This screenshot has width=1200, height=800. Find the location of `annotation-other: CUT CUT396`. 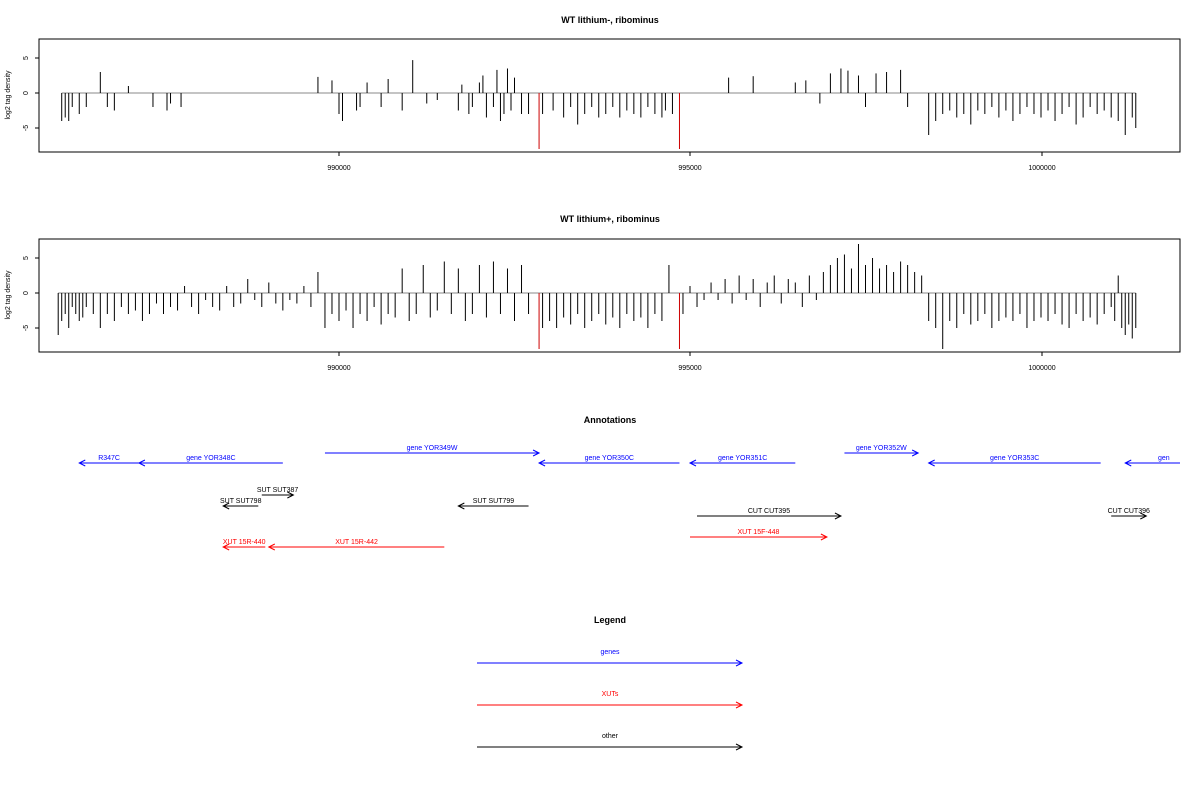

annotation-other: CUT CUT396 is located at coordinates (1129, 514).